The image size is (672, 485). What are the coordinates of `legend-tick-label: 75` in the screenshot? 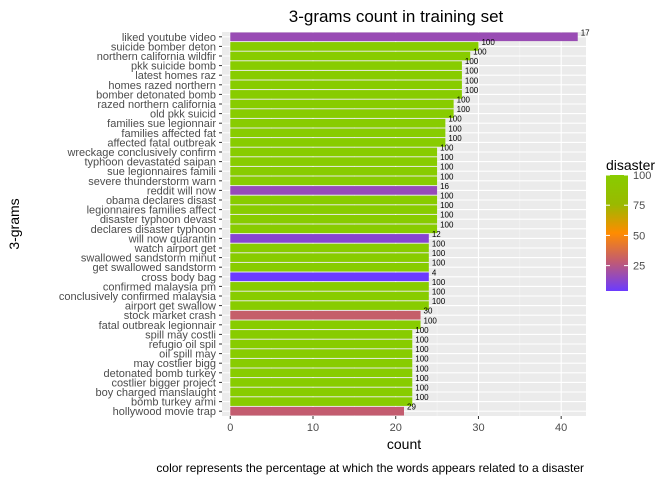 It's located at (639, 206).